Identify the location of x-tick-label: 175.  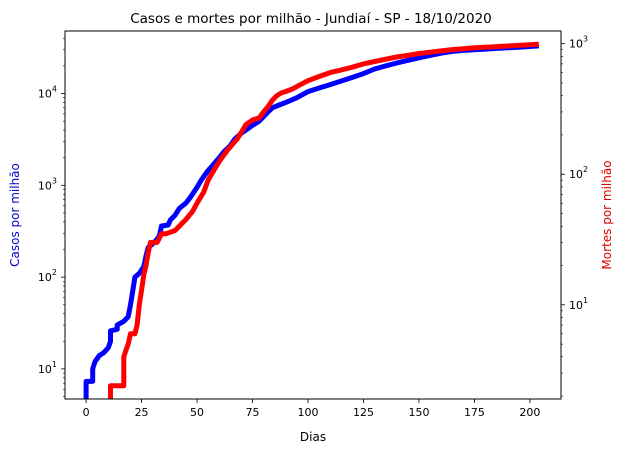
(474, 412).